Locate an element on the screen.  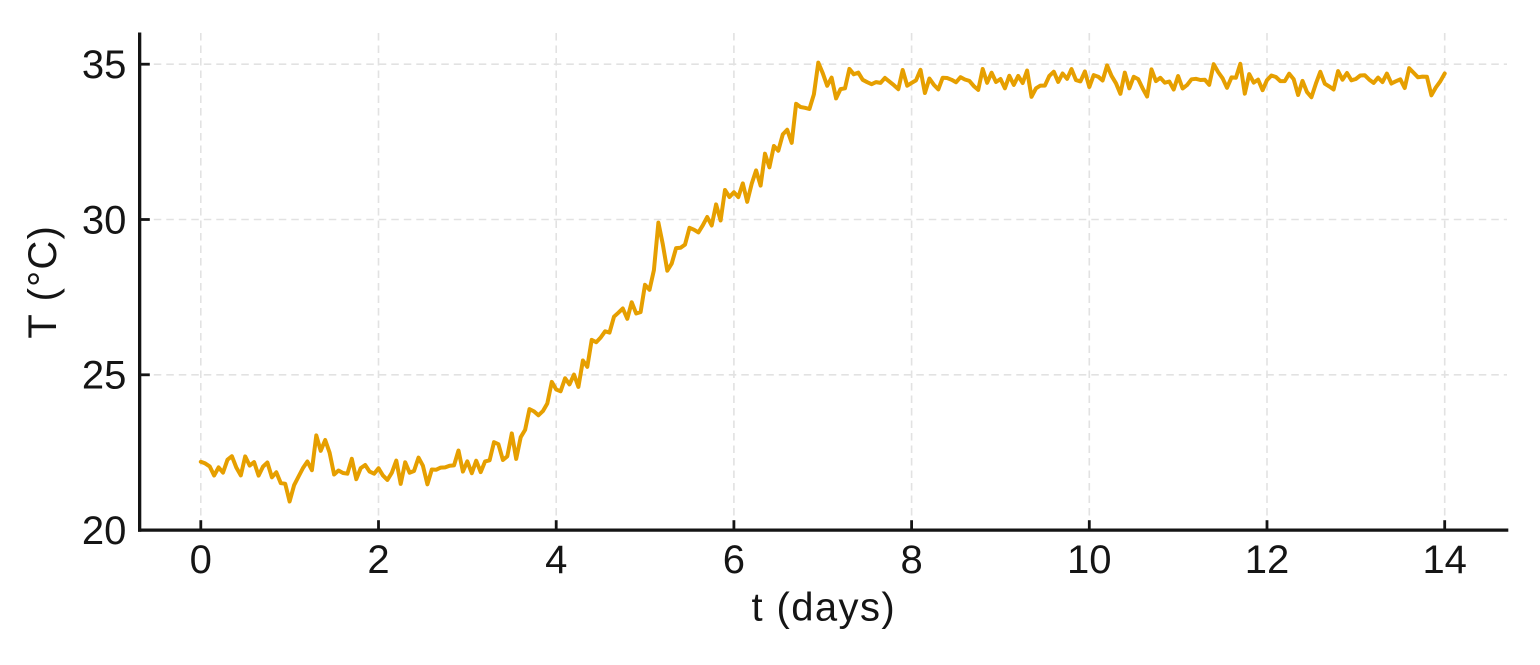
svg-text: 35 is located at coordinates (104, 65).